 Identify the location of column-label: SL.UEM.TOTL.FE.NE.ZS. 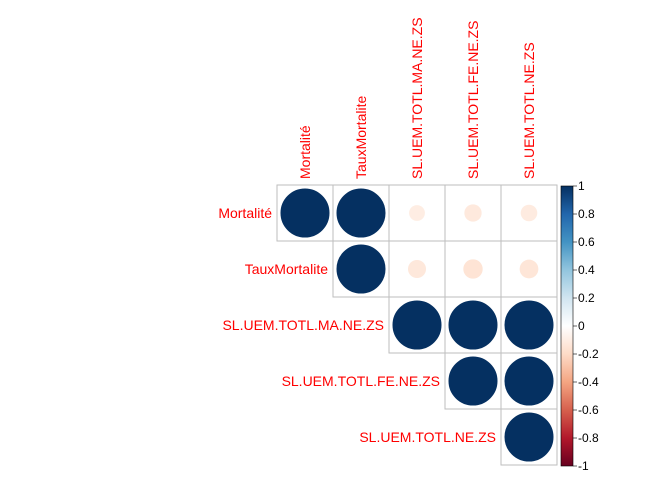
(473, 100).